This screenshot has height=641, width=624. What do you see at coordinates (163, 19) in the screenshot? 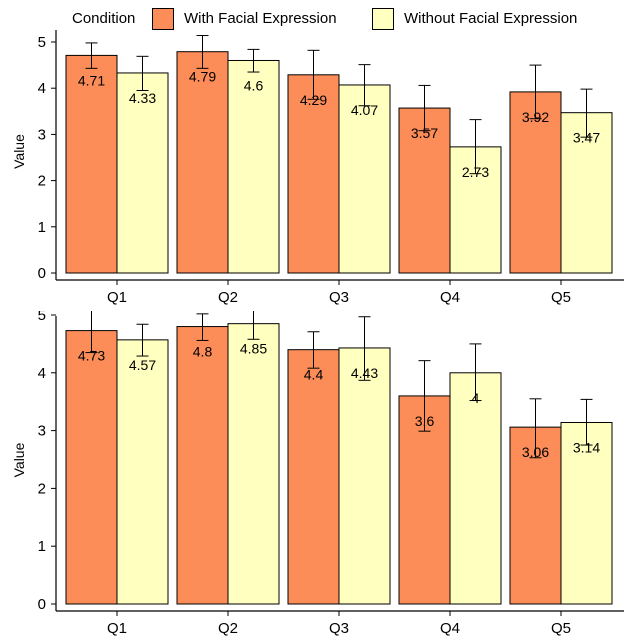
I see `legend-key-with-facial-expression` at bounding box center [163, 19].